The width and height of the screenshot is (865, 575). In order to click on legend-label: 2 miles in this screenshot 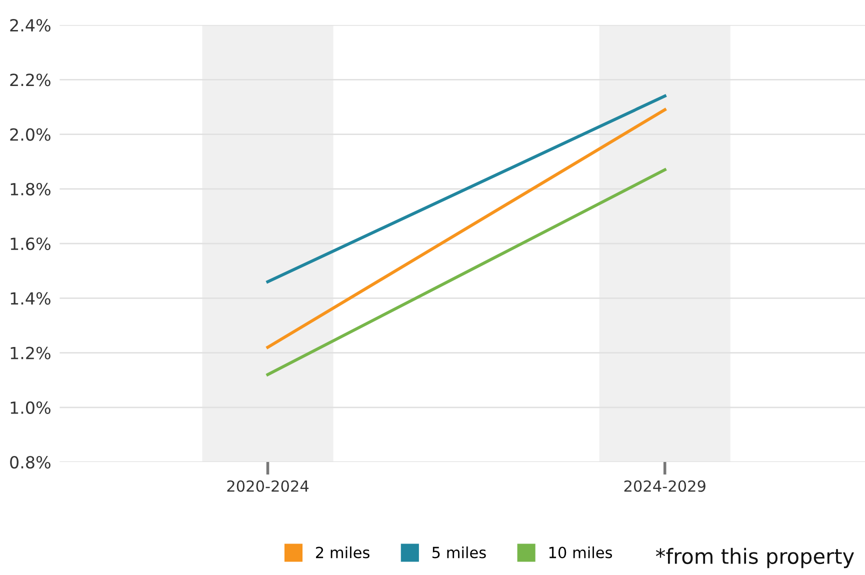, I will do `click(343, 552)`.